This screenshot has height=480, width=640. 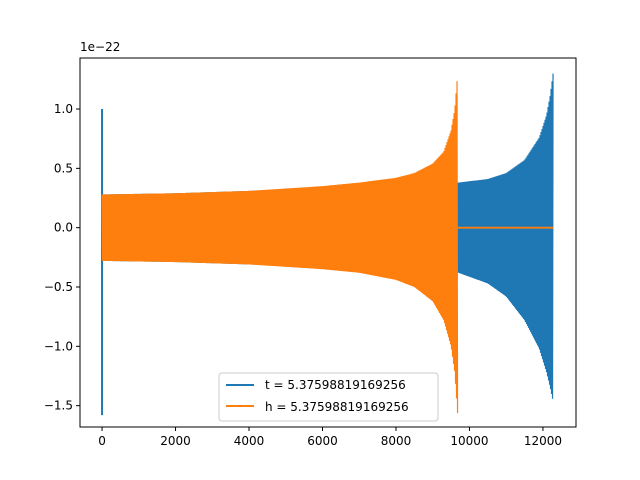 What do you see at coordinates (335, 385) in the screenshot?
I see `legend-label-t: t = 5.37598819169256` at bounding box center [335, 385].